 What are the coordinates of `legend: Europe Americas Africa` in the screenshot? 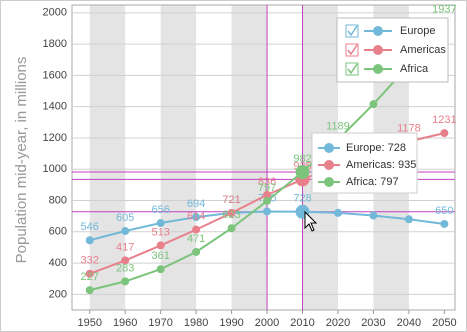 It's located at (392, 50).